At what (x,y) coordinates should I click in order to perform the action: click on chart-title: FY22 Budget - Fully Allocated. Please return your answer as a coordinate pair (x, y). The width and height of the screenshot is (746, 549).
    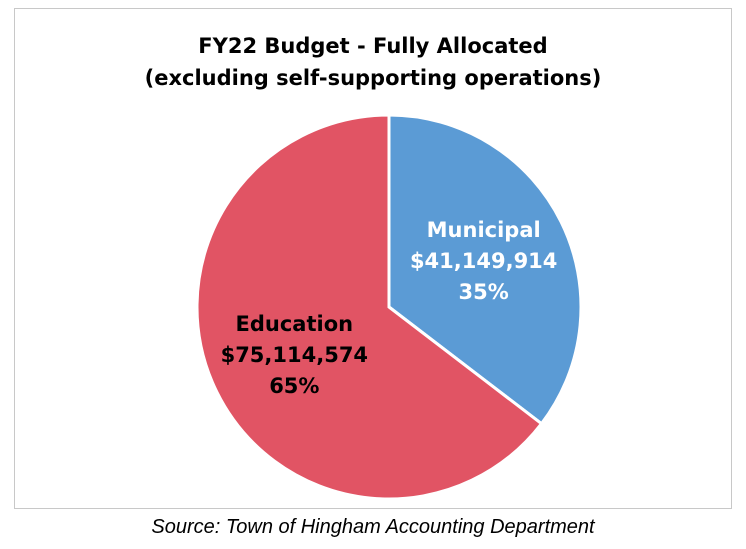
    Looking at the image, I should click on (373, 46).